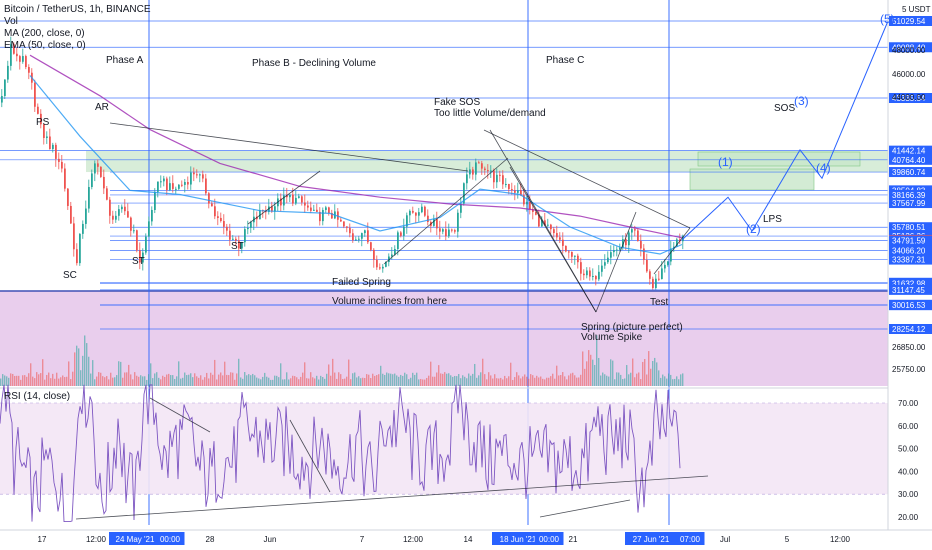 The width and height of the screenshot is (932, 550). What do you see at coordinates (11, 21) in the screenshot?
I see `volume-legend: Vol` at bounding box center [11, 21].